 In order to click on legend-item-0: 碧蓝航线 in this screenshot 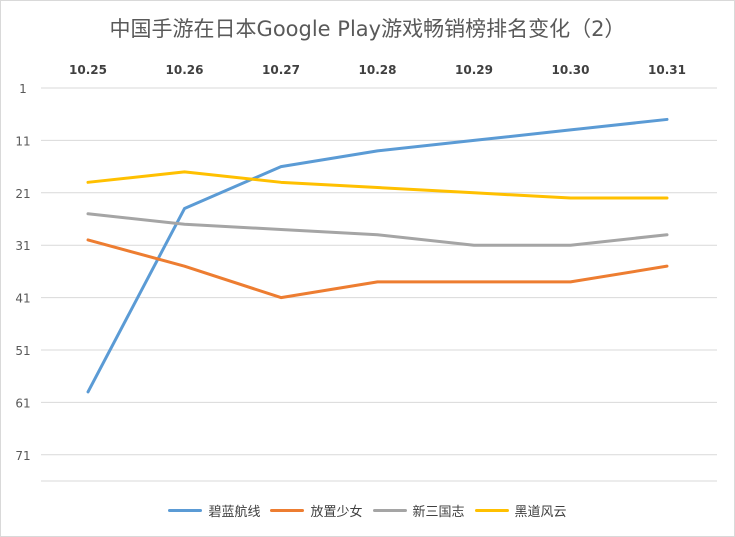, I will do `click(214, 510)`.